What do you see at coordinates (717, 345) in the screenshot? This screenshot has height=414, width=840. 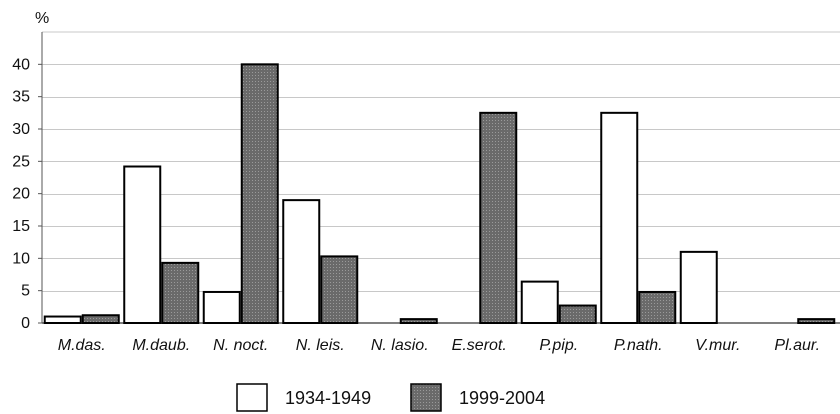 I see `x-category-label: V.mur.` at bounding box center [717, 345].